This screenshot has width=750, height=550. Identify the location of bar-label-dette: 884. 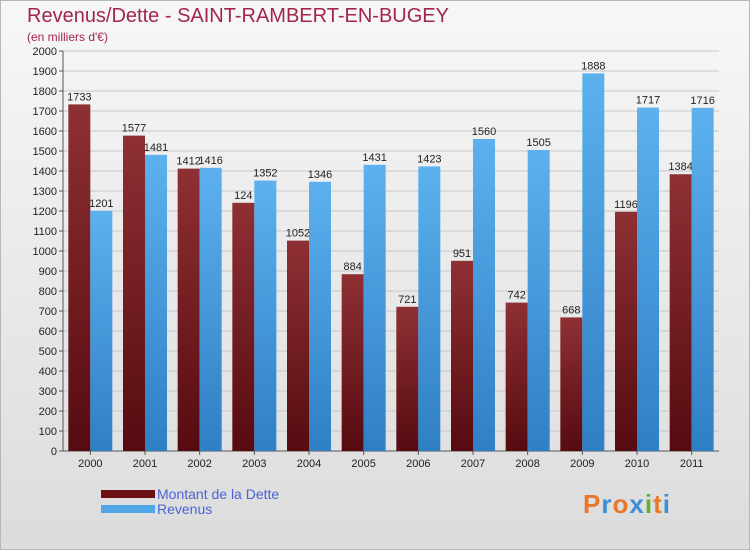
(352, 267).